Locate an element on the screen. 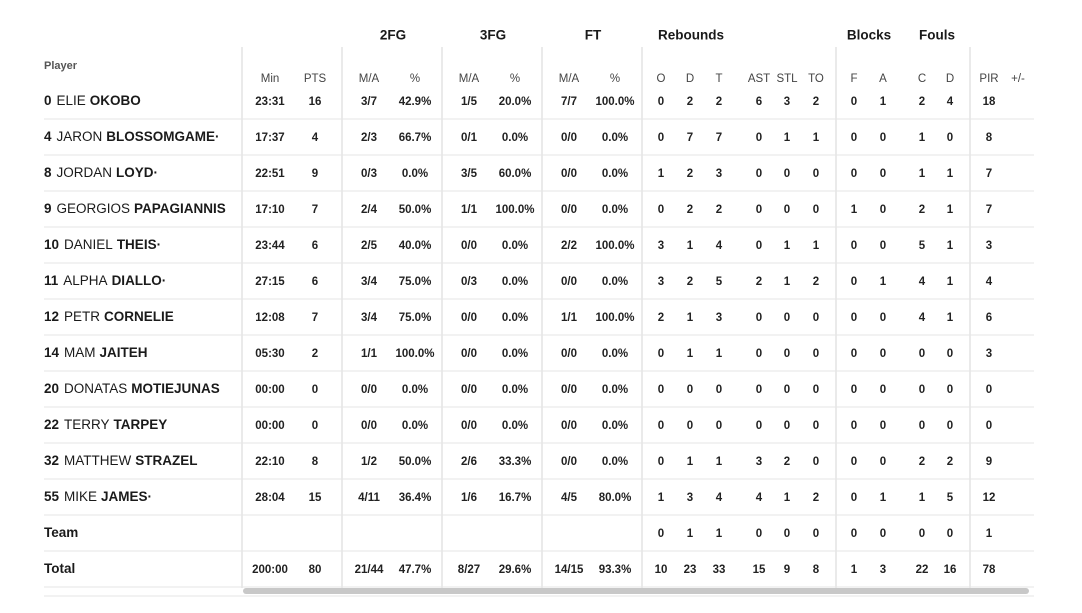 This screenshot has height=613, width=1082. player-name: 12 PETR CORNELIE is located at coordinates (109, 316).